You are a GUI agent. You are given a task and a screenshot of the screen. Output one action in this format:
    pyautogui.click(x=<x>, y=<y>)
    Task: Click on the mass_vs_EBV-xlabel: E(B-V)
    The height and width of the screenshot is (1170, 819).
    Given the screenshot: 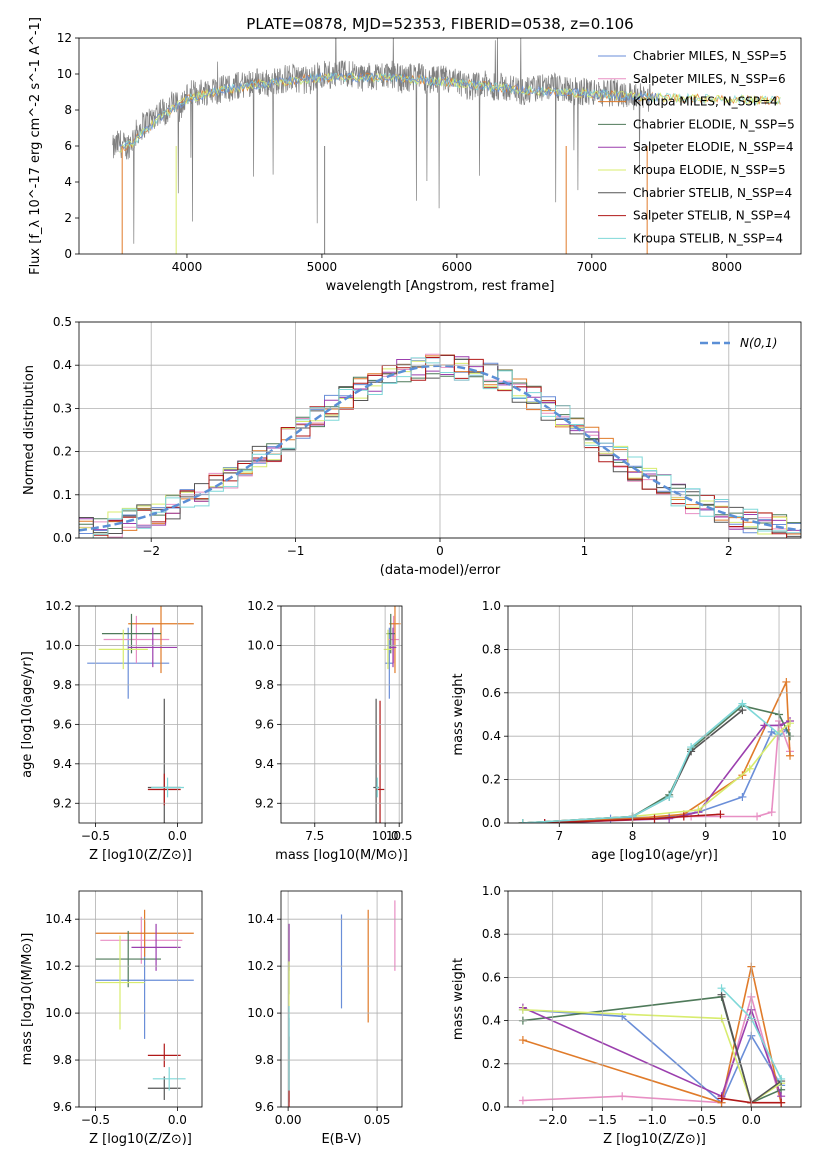 What is the action you would take?
    pyautogui.click(x=341, y=1139)
    